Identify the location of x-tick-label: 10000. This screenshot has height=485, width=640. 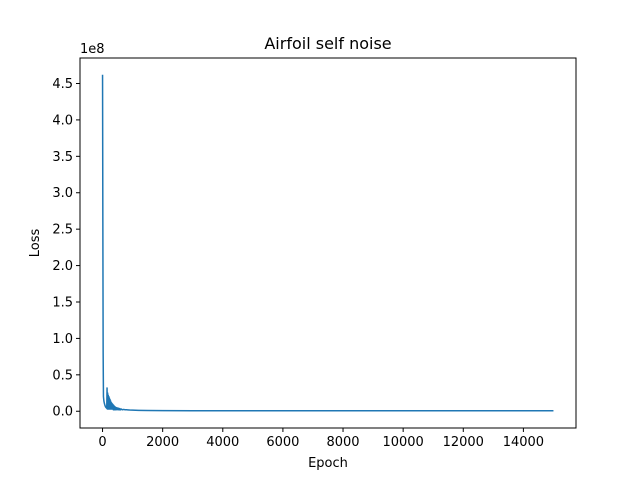
(402, 442).